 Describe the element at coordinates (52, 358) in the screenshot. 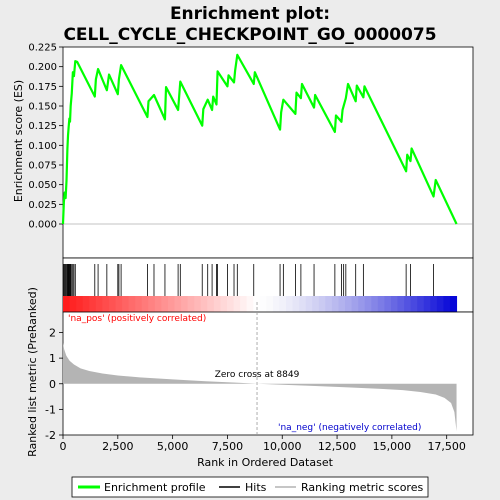

I see `metric-y-tick-label: 1` at that location.